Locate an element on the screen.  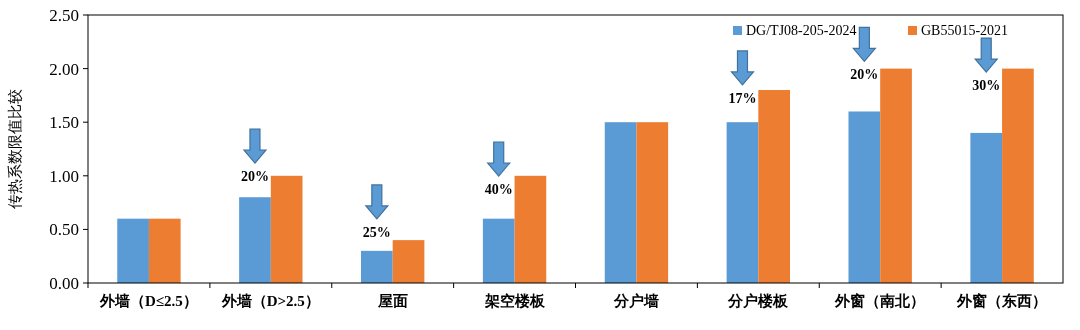
annotation: 25% is located at coordinates (376, 232).